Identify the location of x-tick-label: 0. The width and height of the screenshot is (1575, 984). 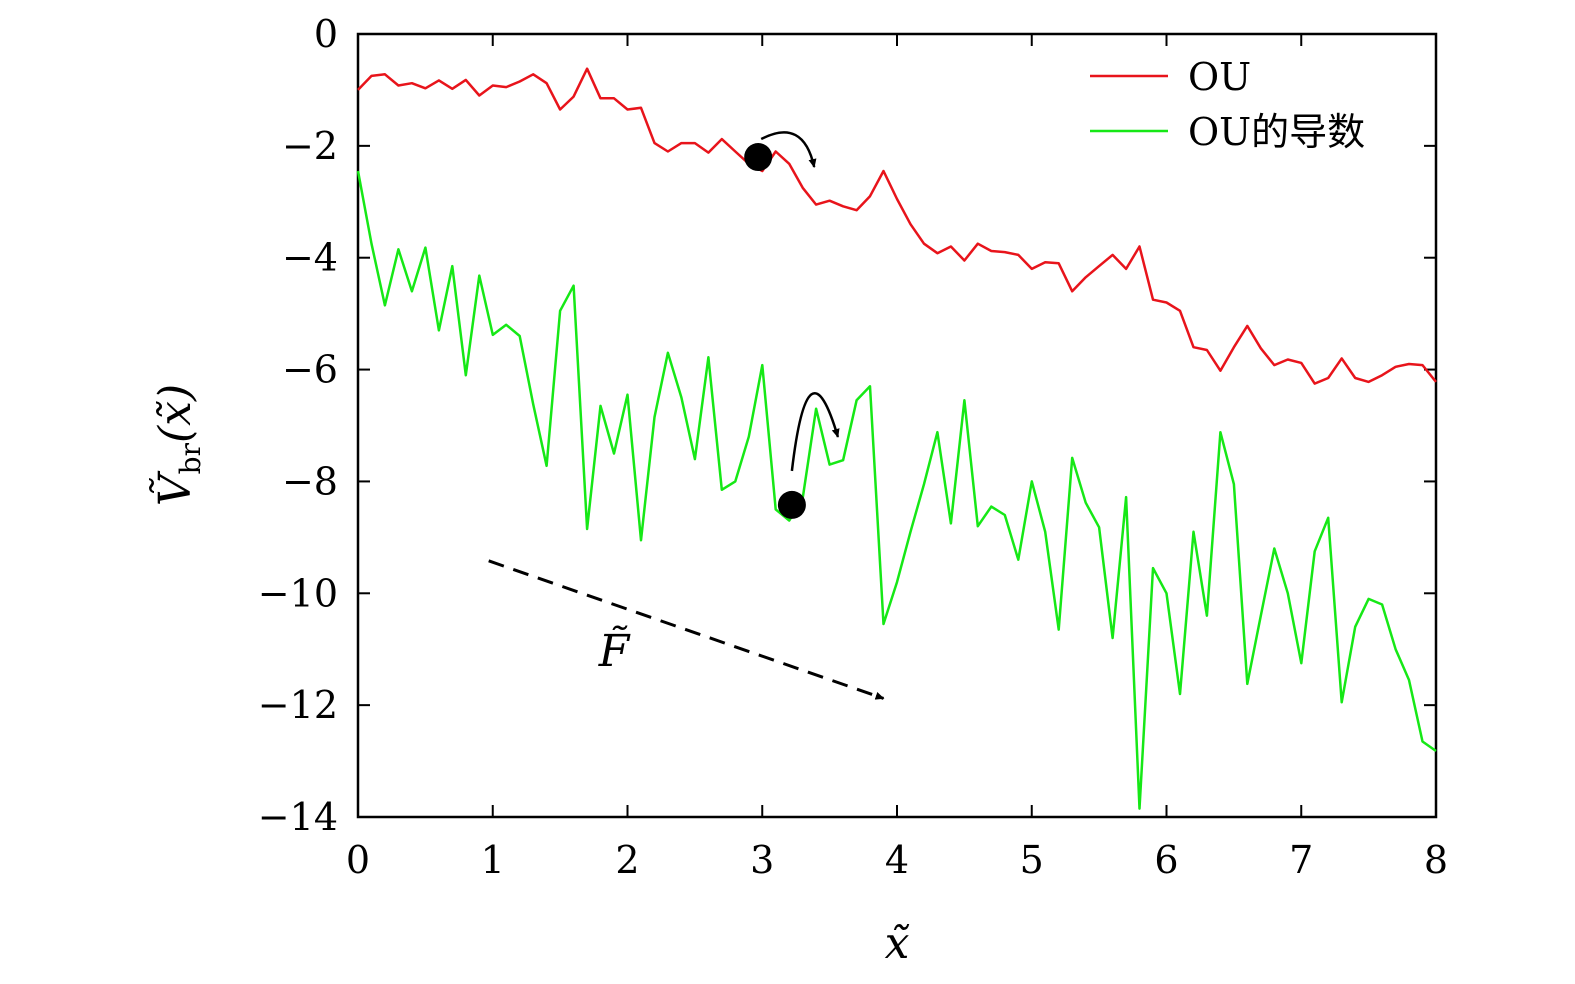
(358, 860).